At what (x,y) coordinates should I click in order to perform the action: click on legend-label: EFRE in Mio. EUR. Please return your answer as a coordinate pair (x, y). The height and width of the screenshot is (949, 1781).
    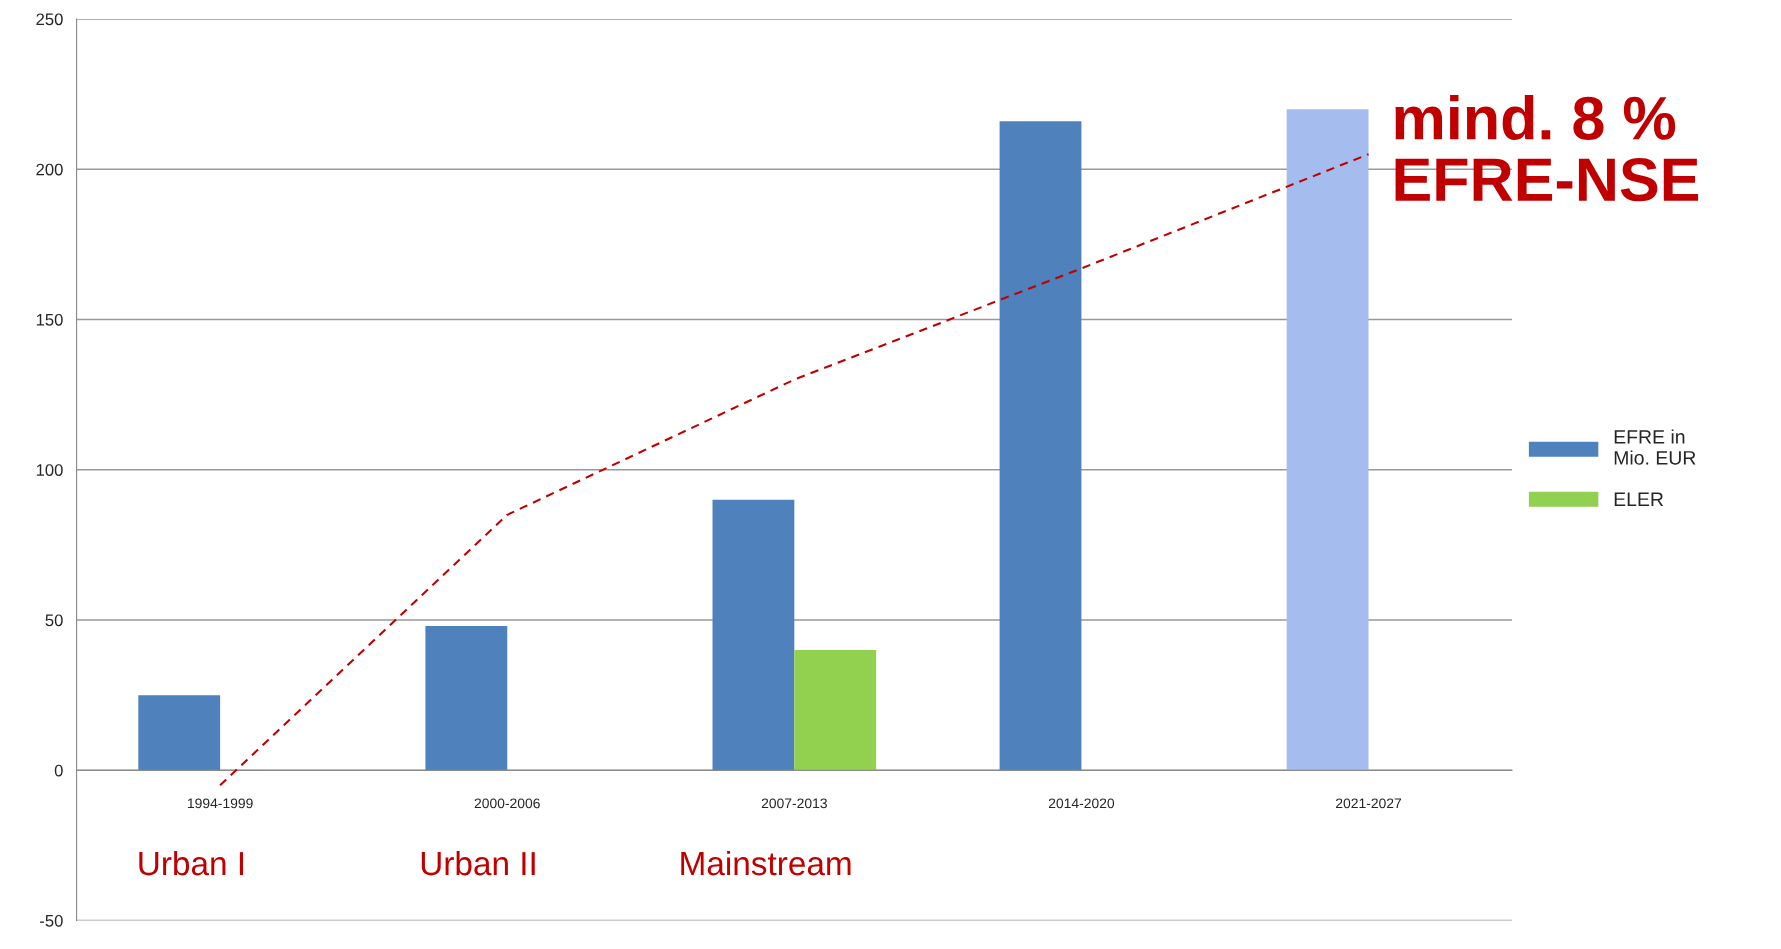
    Looking at the image, I should click on (1655, 447).